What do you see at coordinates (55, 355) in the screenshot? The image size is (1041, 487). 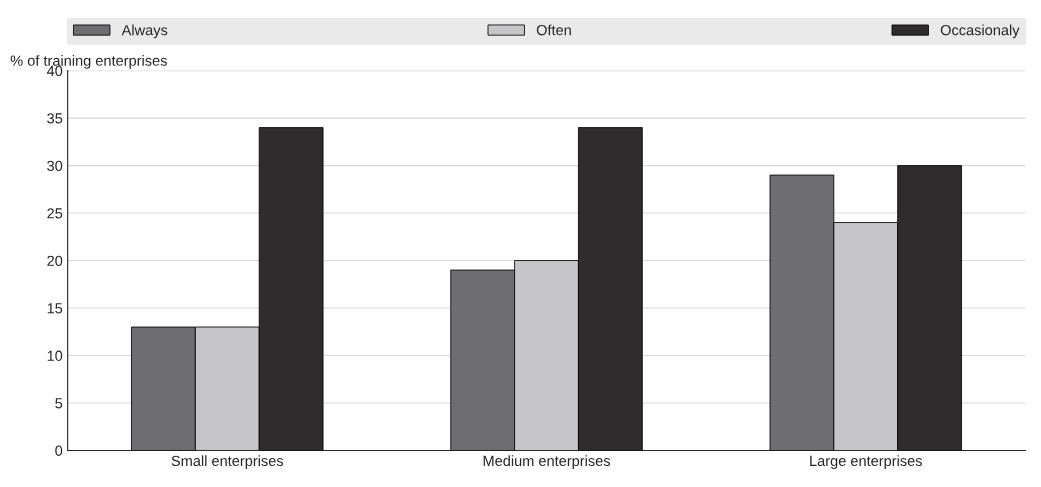 I see `y-tick-label: 10` at bounding box center [55, 355].